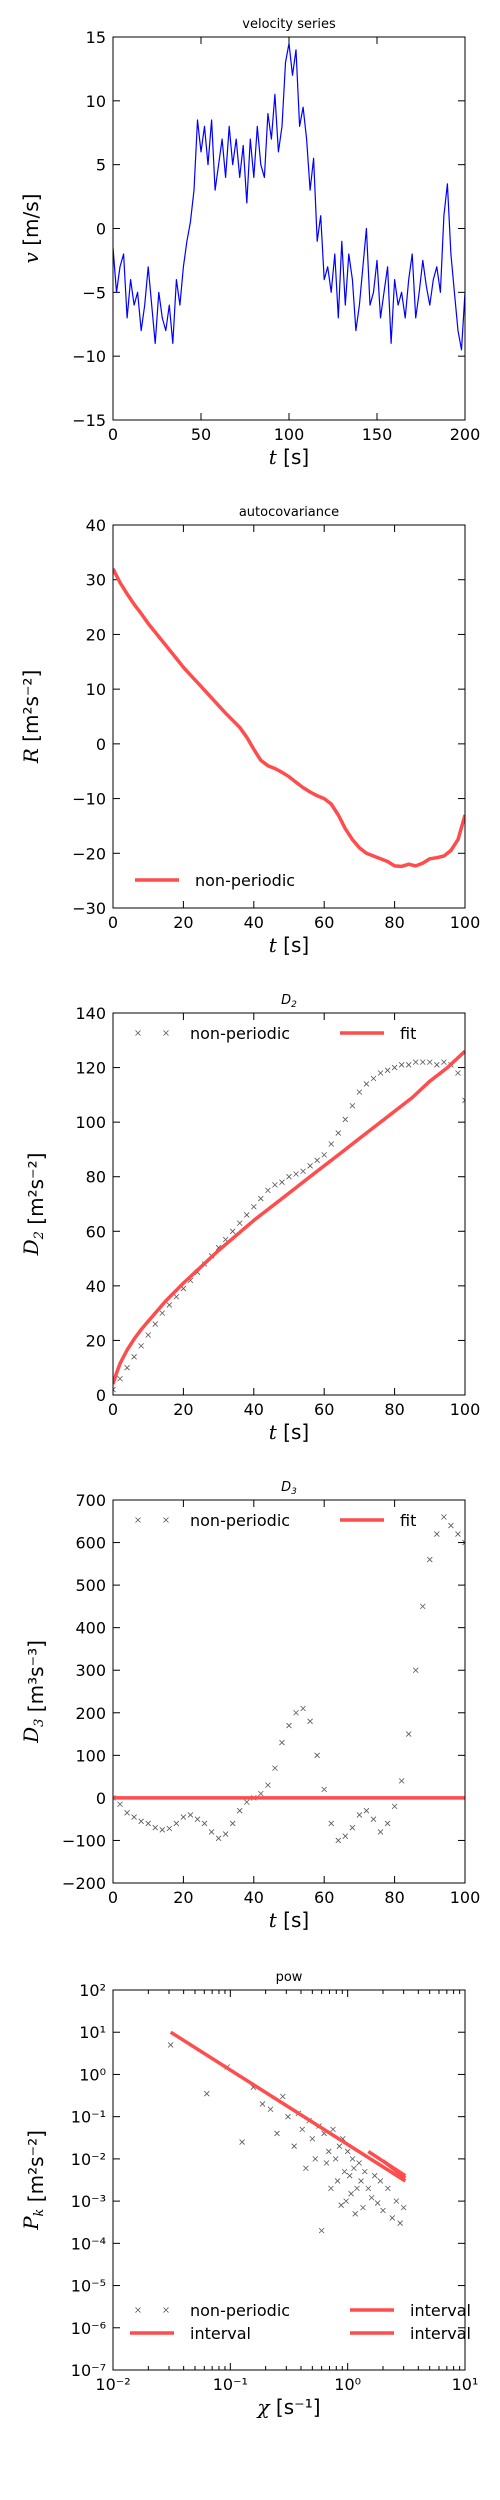 This screenshot has height=2500, width=500. What do you see at coordinates (88, 2243) in the screenshot?
I see `y-tick-label: 10⁻⁴` at bounding box center [88, 2243].